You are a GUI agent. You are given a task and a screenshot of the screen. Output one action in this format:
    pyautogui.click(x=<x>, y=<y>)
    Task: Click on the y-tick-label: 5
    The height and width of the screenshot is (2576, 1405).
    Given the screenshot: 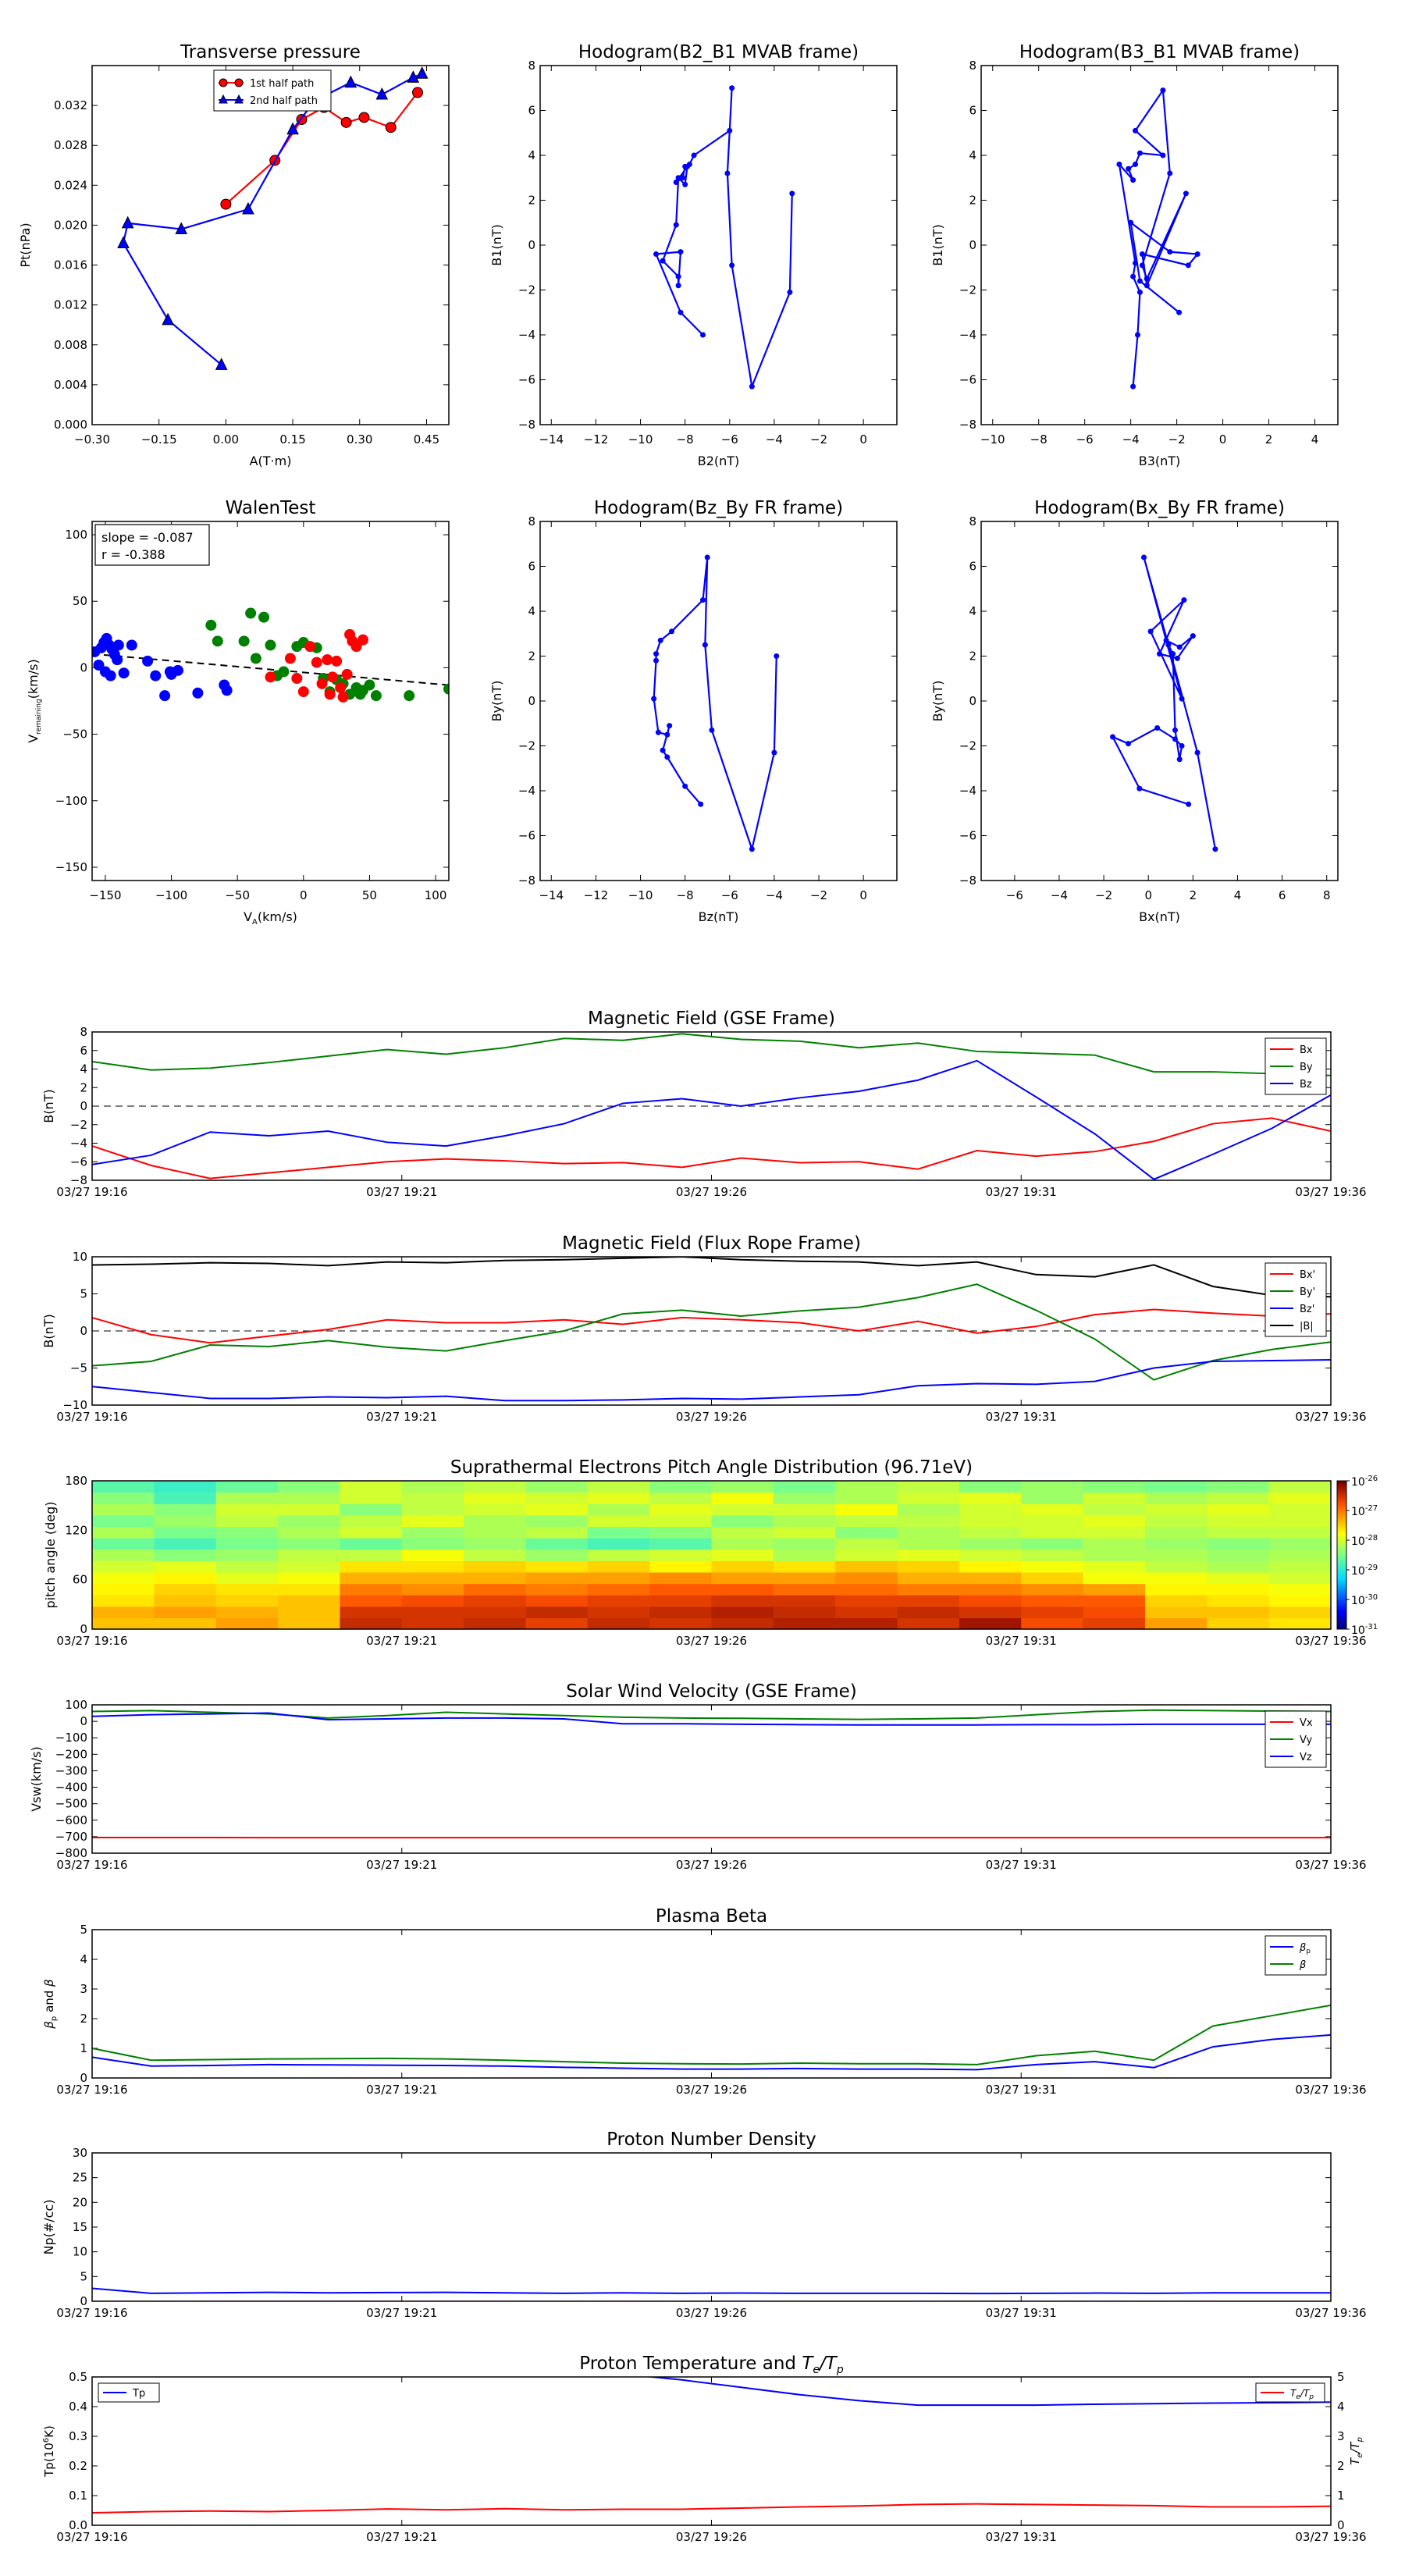 What is the action you would take?
    pyautogui.click(x=84, y=2276)
    